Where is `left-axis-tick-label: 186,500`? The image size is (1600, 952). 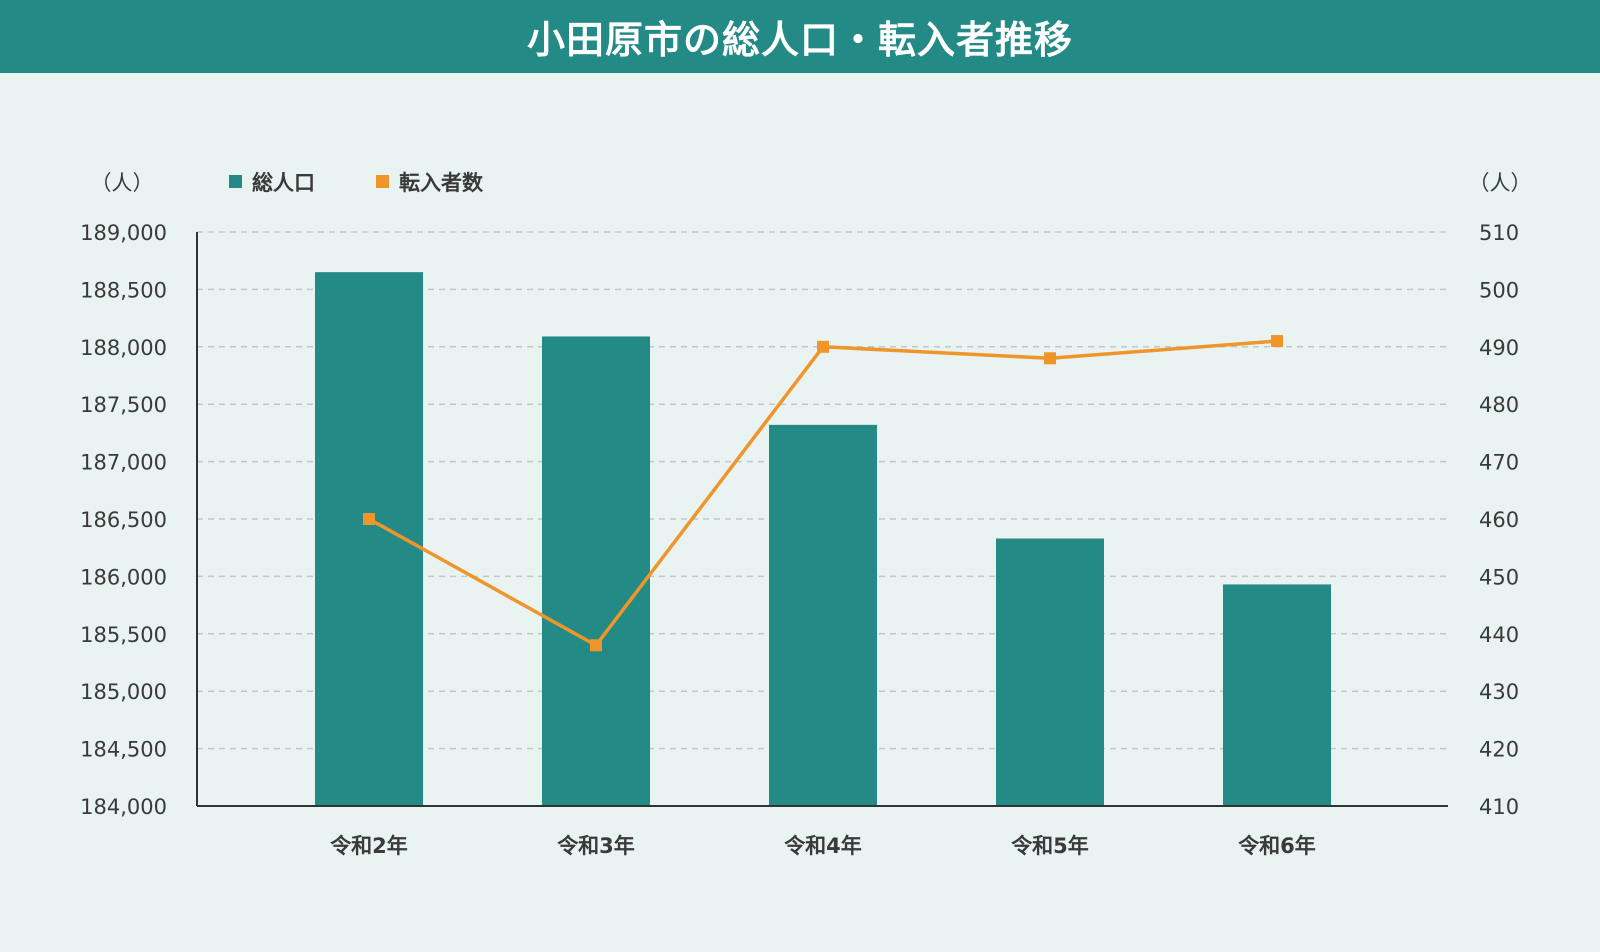 left-axis-tick-label: 186,500 is located at coordinates (123, 520).